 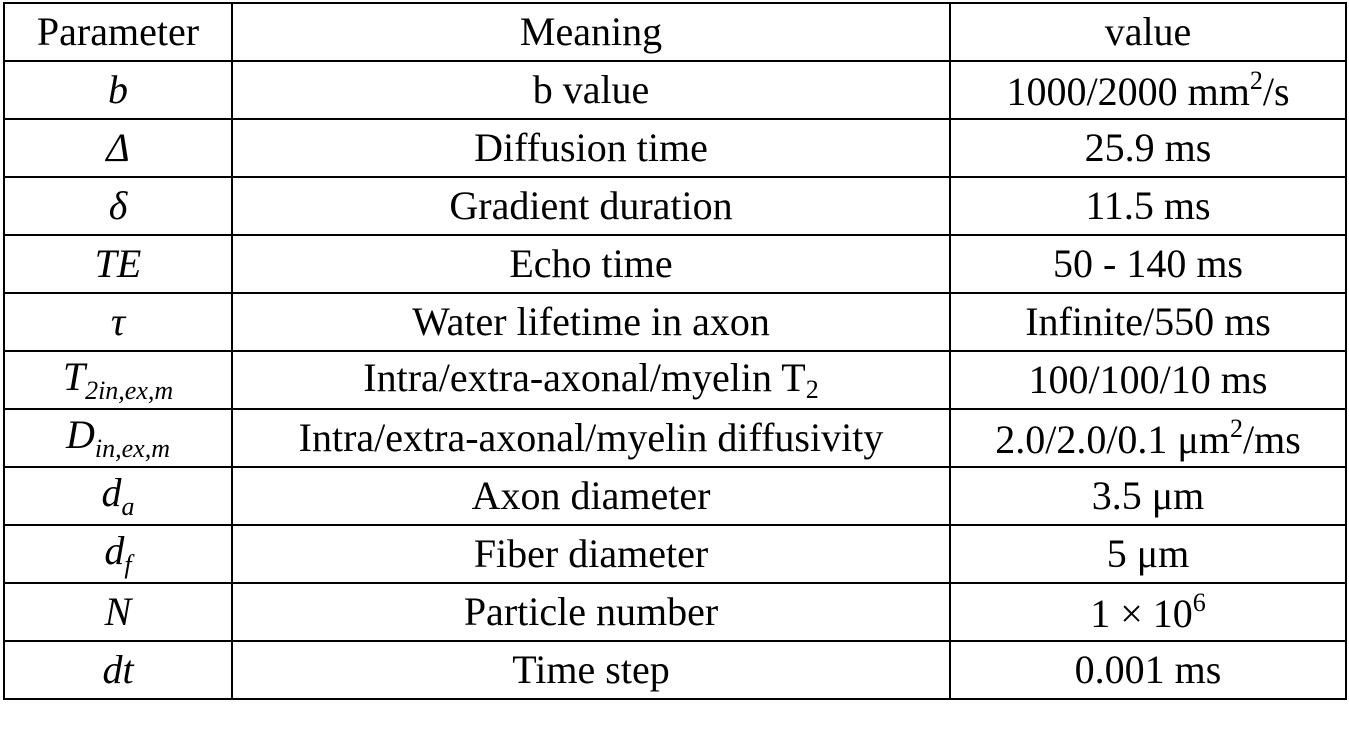 I want to click on parameter-value-cell: 0.001 ms, so click(x=1148, y=670).